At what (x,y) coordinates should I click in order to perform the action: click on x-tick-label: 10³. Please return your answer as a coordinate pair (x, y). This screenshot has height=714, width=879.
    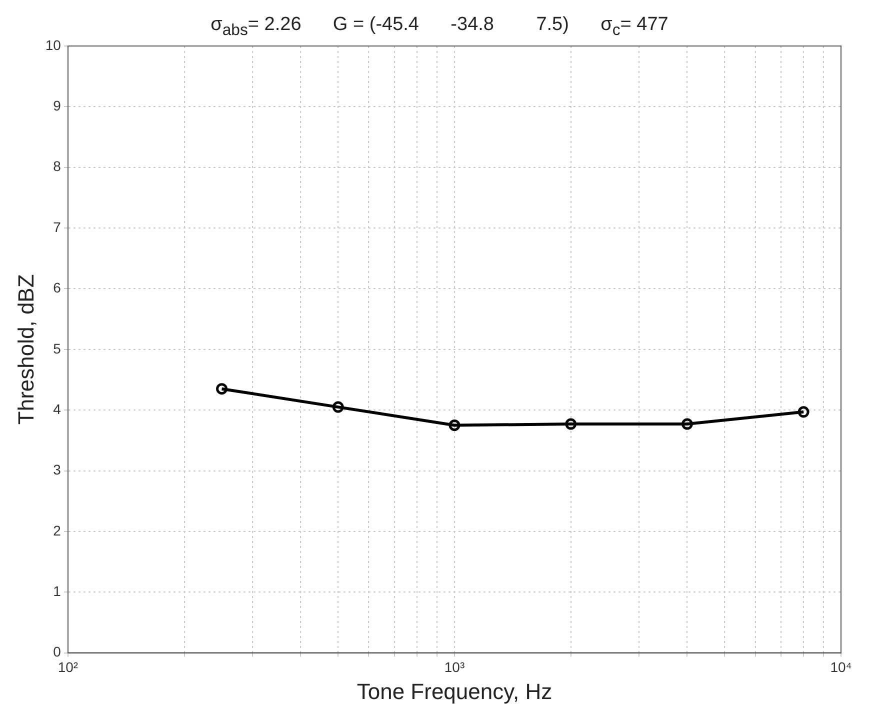
    Looking at the image, I should click on (454, 667).